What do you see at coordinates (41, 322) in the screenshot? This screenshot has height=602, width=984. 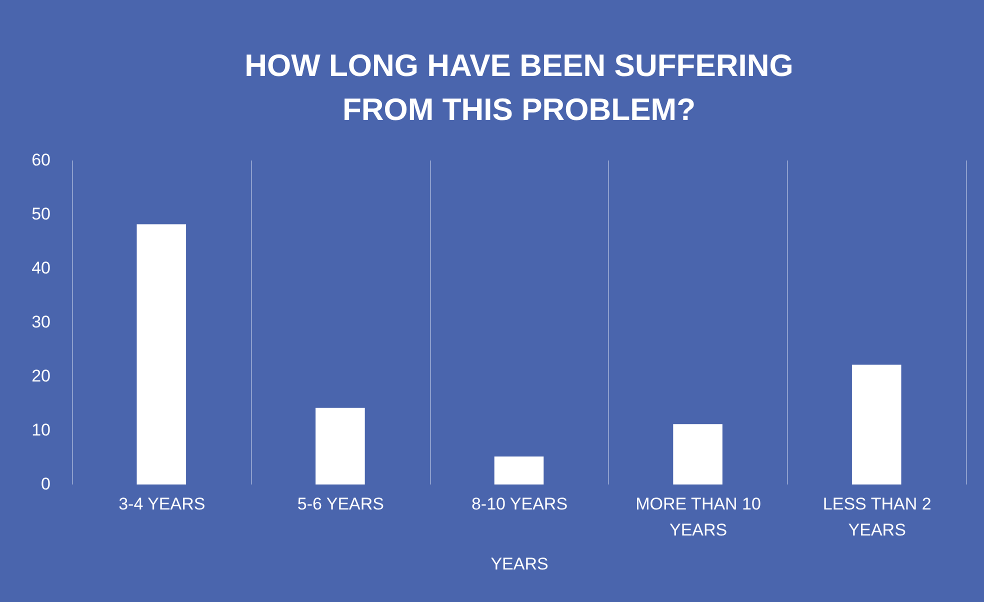 I see `y-tick-label: 30` at bounding box center [41, 322].